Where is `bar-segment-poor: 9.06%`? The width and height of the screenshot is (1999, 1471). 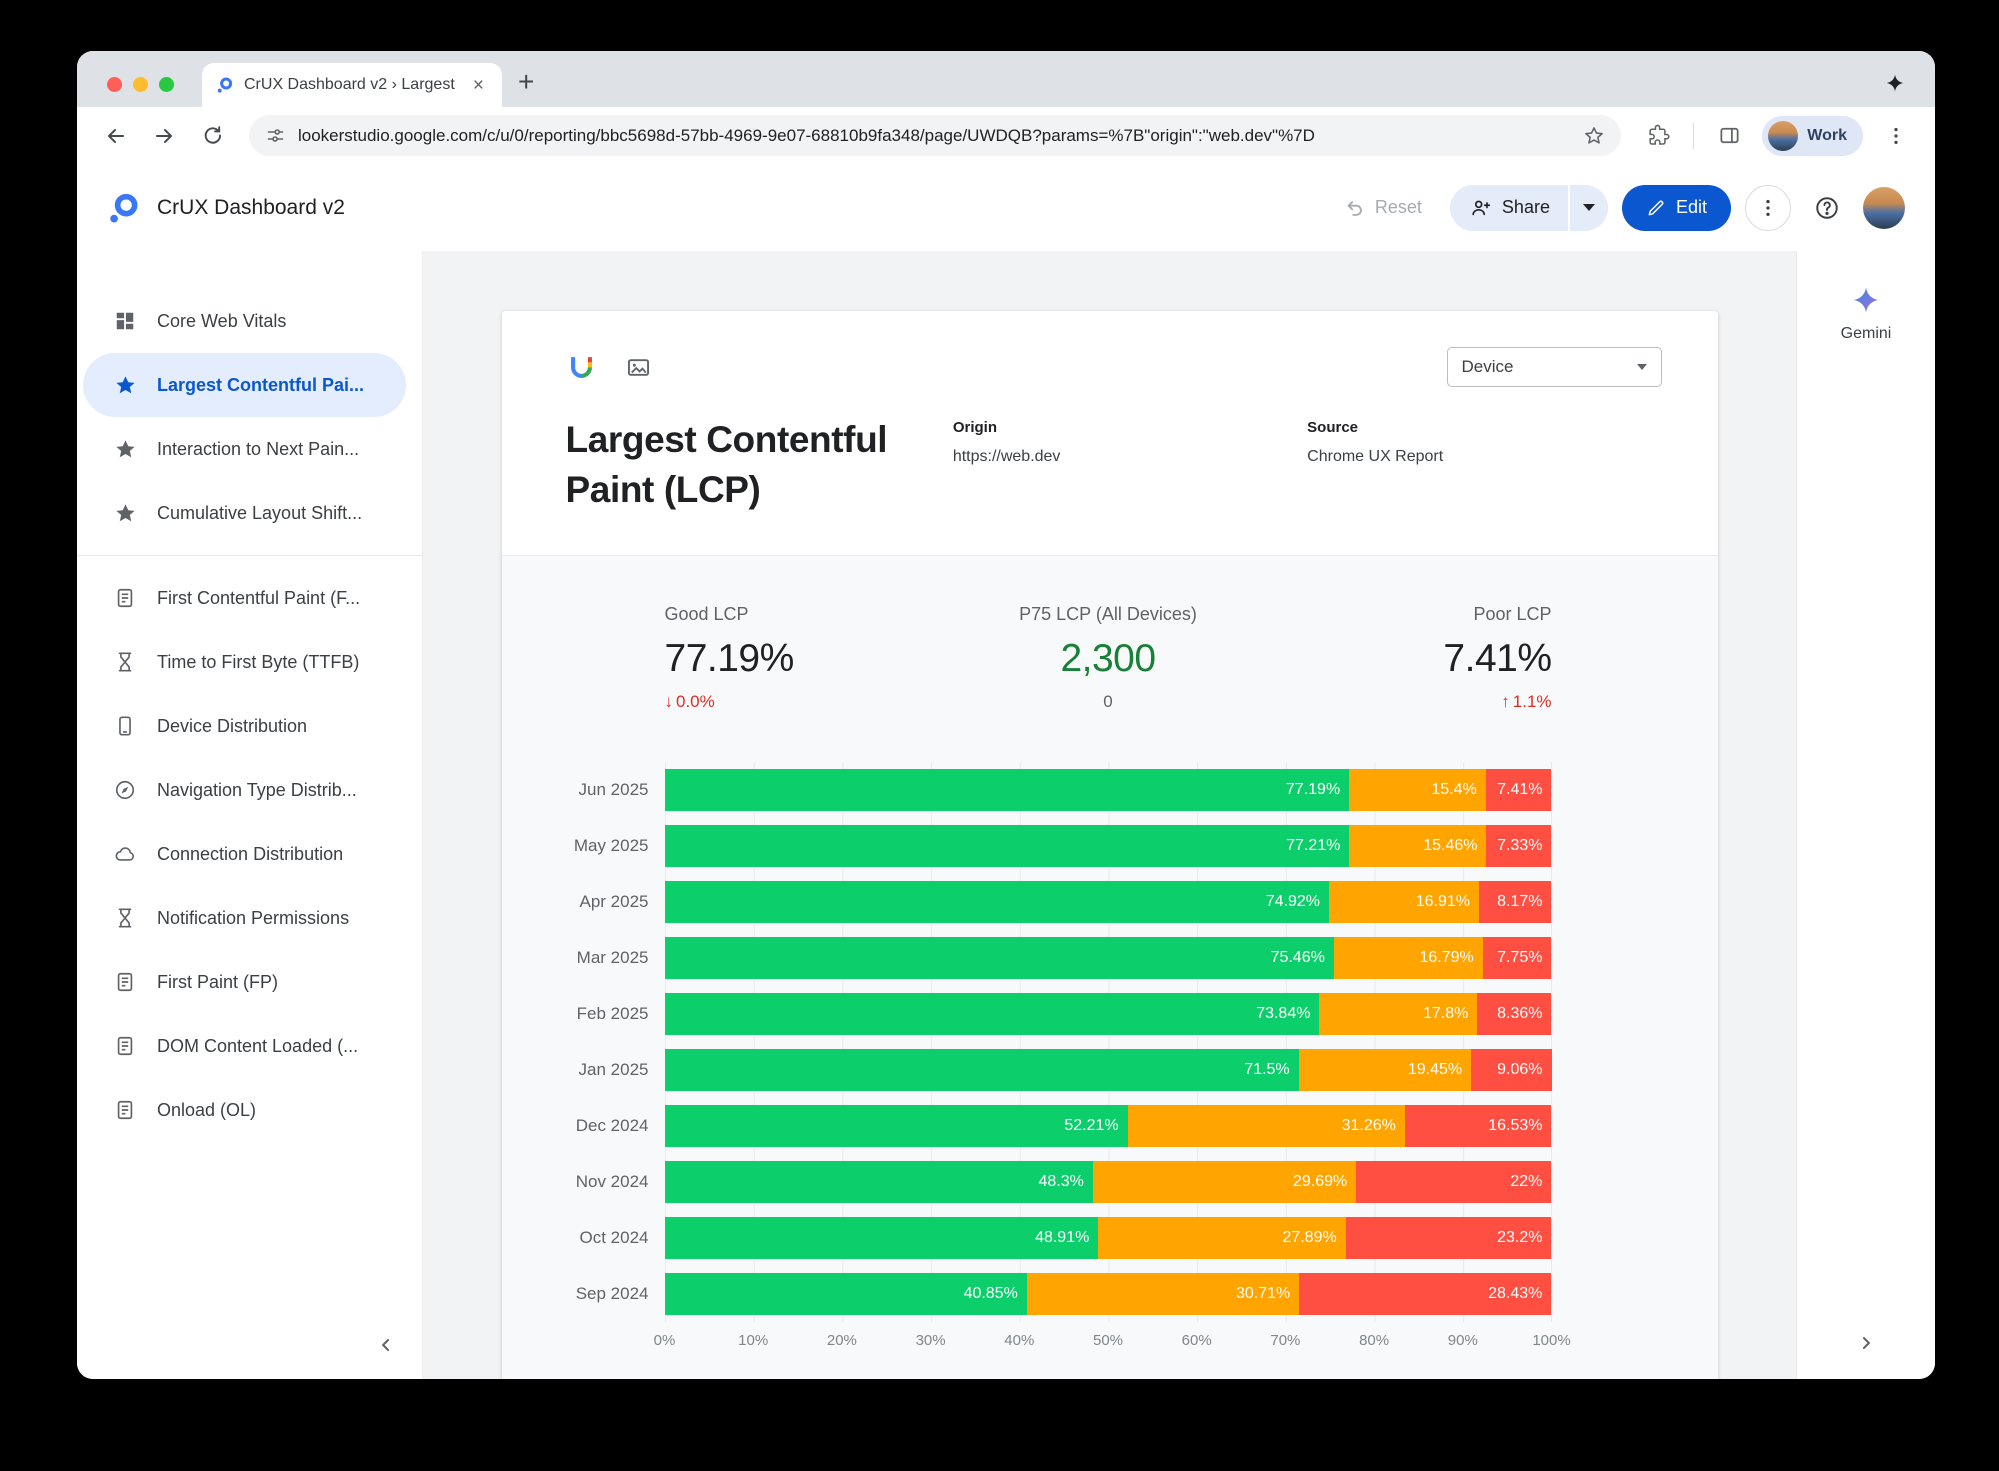 bar-segment-poor: 9.06% is located at coordinates (1511, 1069).